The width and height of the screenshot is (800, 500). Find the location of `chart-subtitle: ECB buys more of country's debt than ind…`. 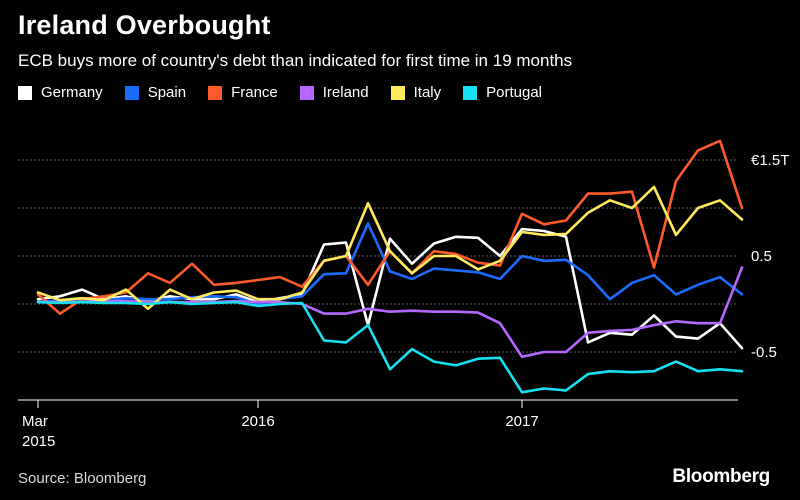

chart-subtitle: ECB buys more of country's debt than ind… is located at coordinates (295, 60).